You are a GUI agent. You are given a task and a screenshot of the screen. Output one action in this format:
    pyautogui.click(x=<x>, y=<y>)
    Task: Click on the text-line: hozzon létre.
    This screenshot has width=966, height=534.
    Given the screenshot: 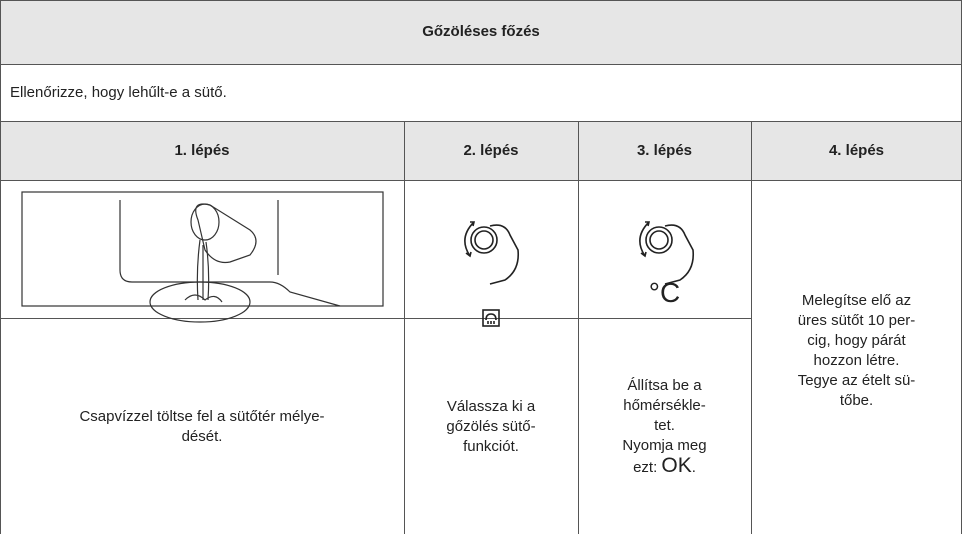 What is the action you would take?
    pyautogui.click(x=856, y=360)
    